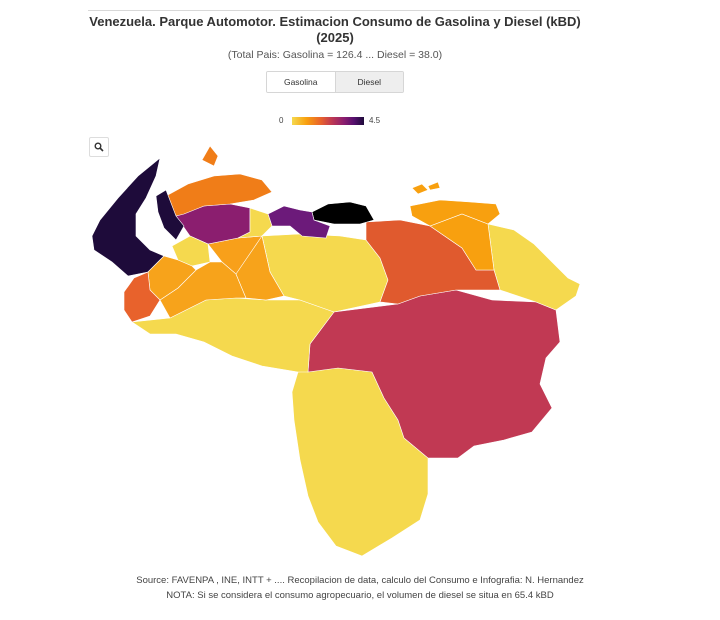  Describe the element at coordinates (260, 268) in the screenshot. I see `state-portuguesa` at that location.